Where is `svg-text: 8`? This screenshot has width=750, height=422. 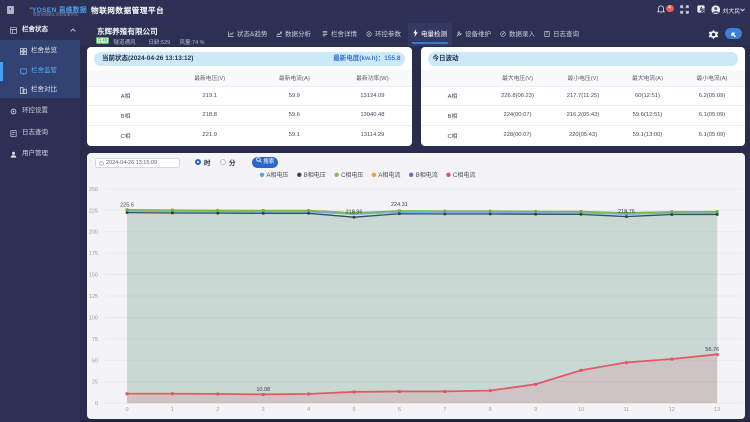 svg-text: 8 is located at coordinates (490, 410).